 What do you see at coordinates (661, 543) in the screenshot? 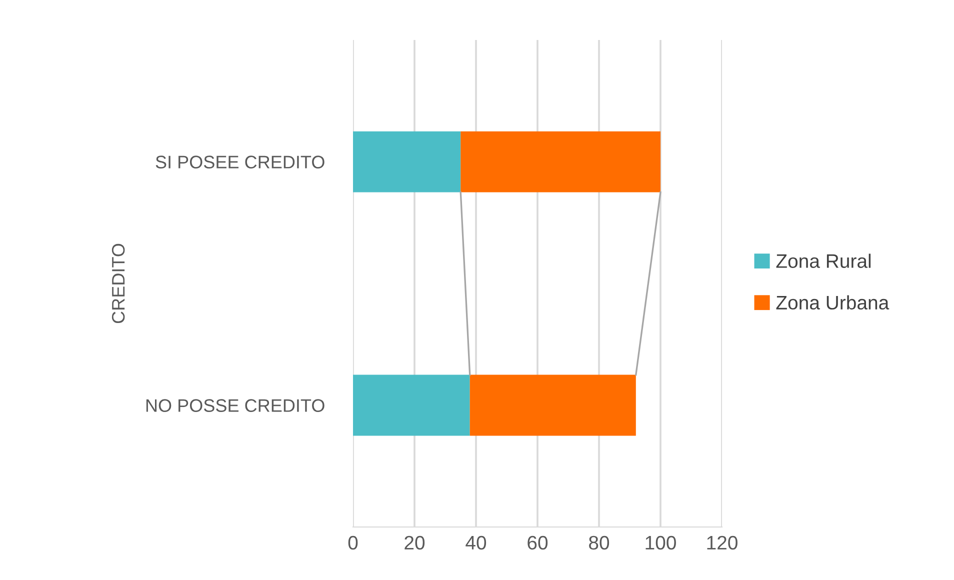
I see `x-tick-label: 100` at bounding box center [661, 543].